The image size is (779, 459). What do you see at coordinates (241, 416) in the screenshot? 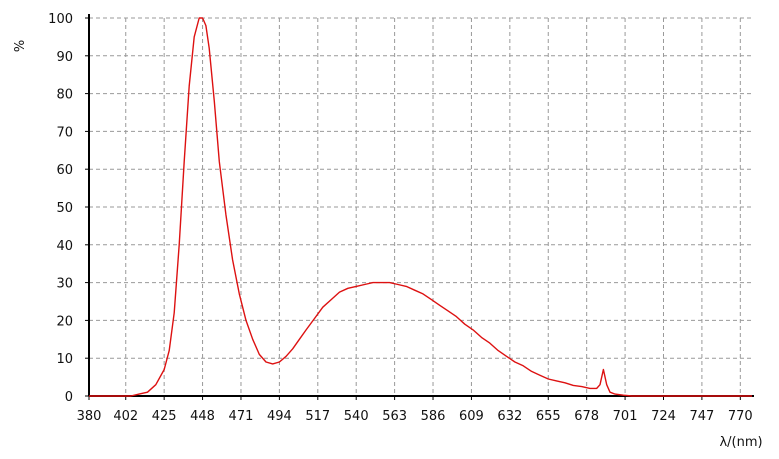
I see `x-tick-label: 471` at bounding box center [241, 416].